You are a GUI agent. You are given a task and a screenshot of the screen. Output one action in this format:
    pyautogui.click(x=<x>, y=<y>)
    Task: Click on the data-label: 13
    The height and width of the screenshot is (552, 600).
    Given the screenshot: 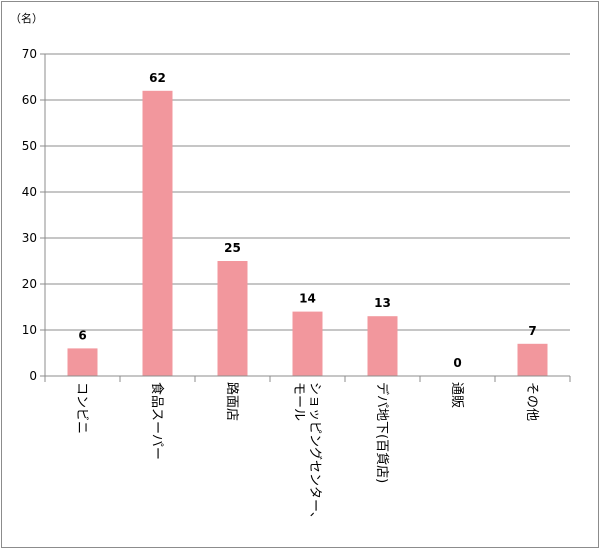 What is the action you would take?
    pyautogui.click(x=382, y=303)
    